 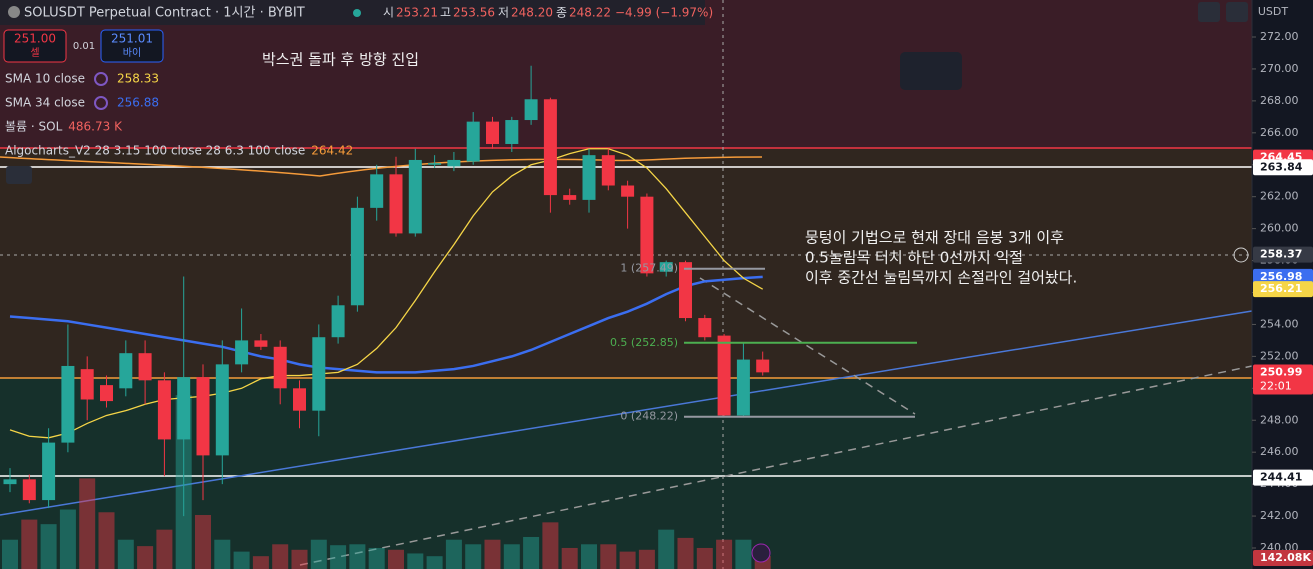 What do you see at coordinates (84, 46) in the screenshot?
I see `spread: 0.01` at bounding box center [84, 46].